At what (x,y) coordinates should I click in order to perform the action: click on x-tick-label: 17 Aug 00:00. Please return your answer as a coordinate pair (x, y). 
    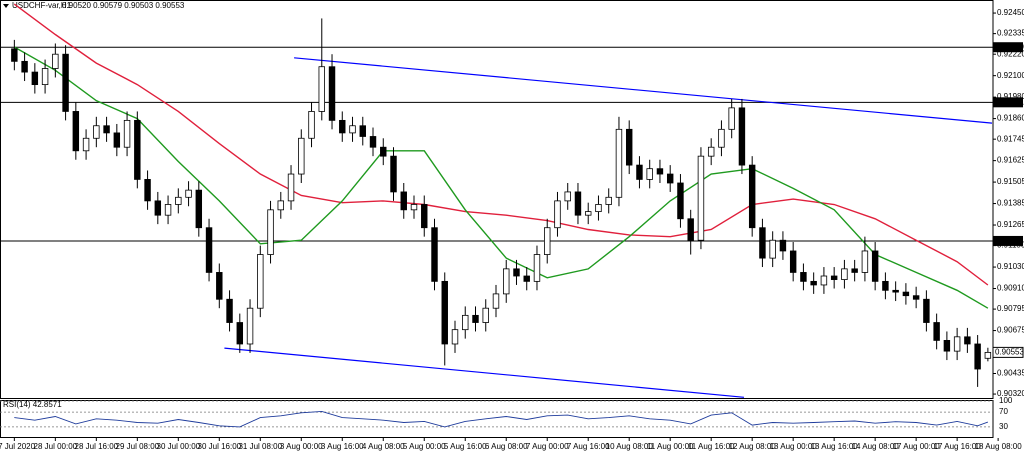
    Looking at the image, I should click on (917, 446).